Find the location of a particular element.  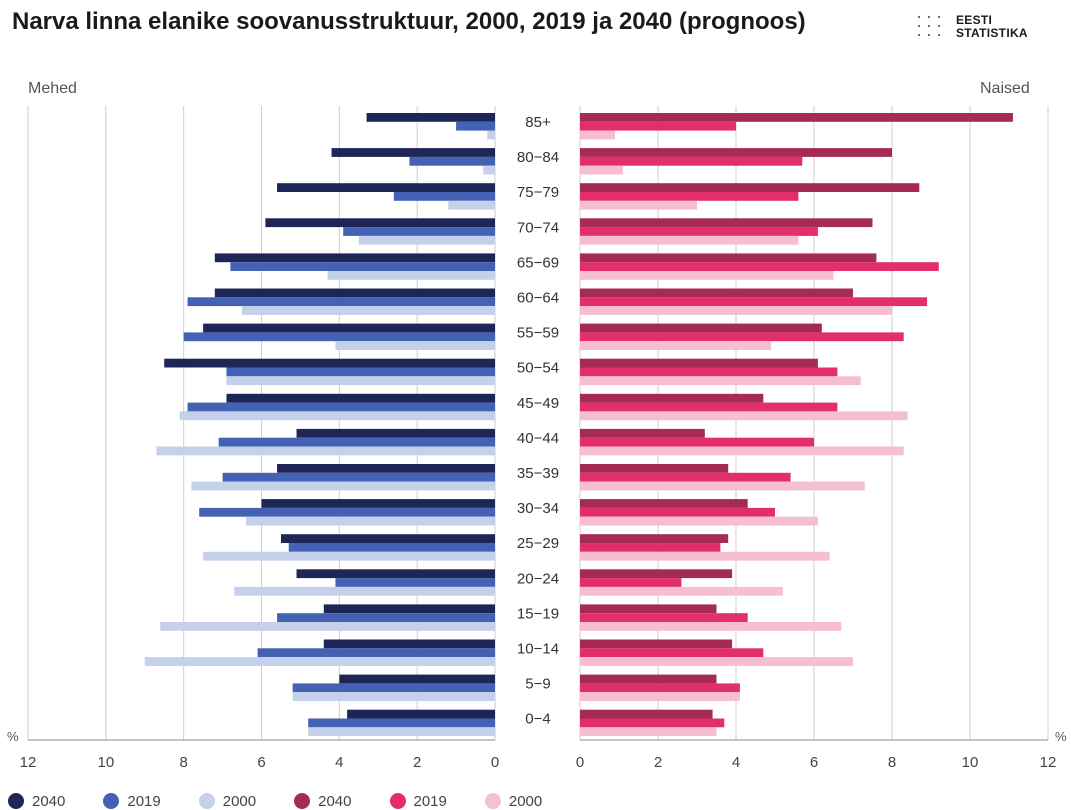

unit-label-left: % is located at coordinates (13, 736).